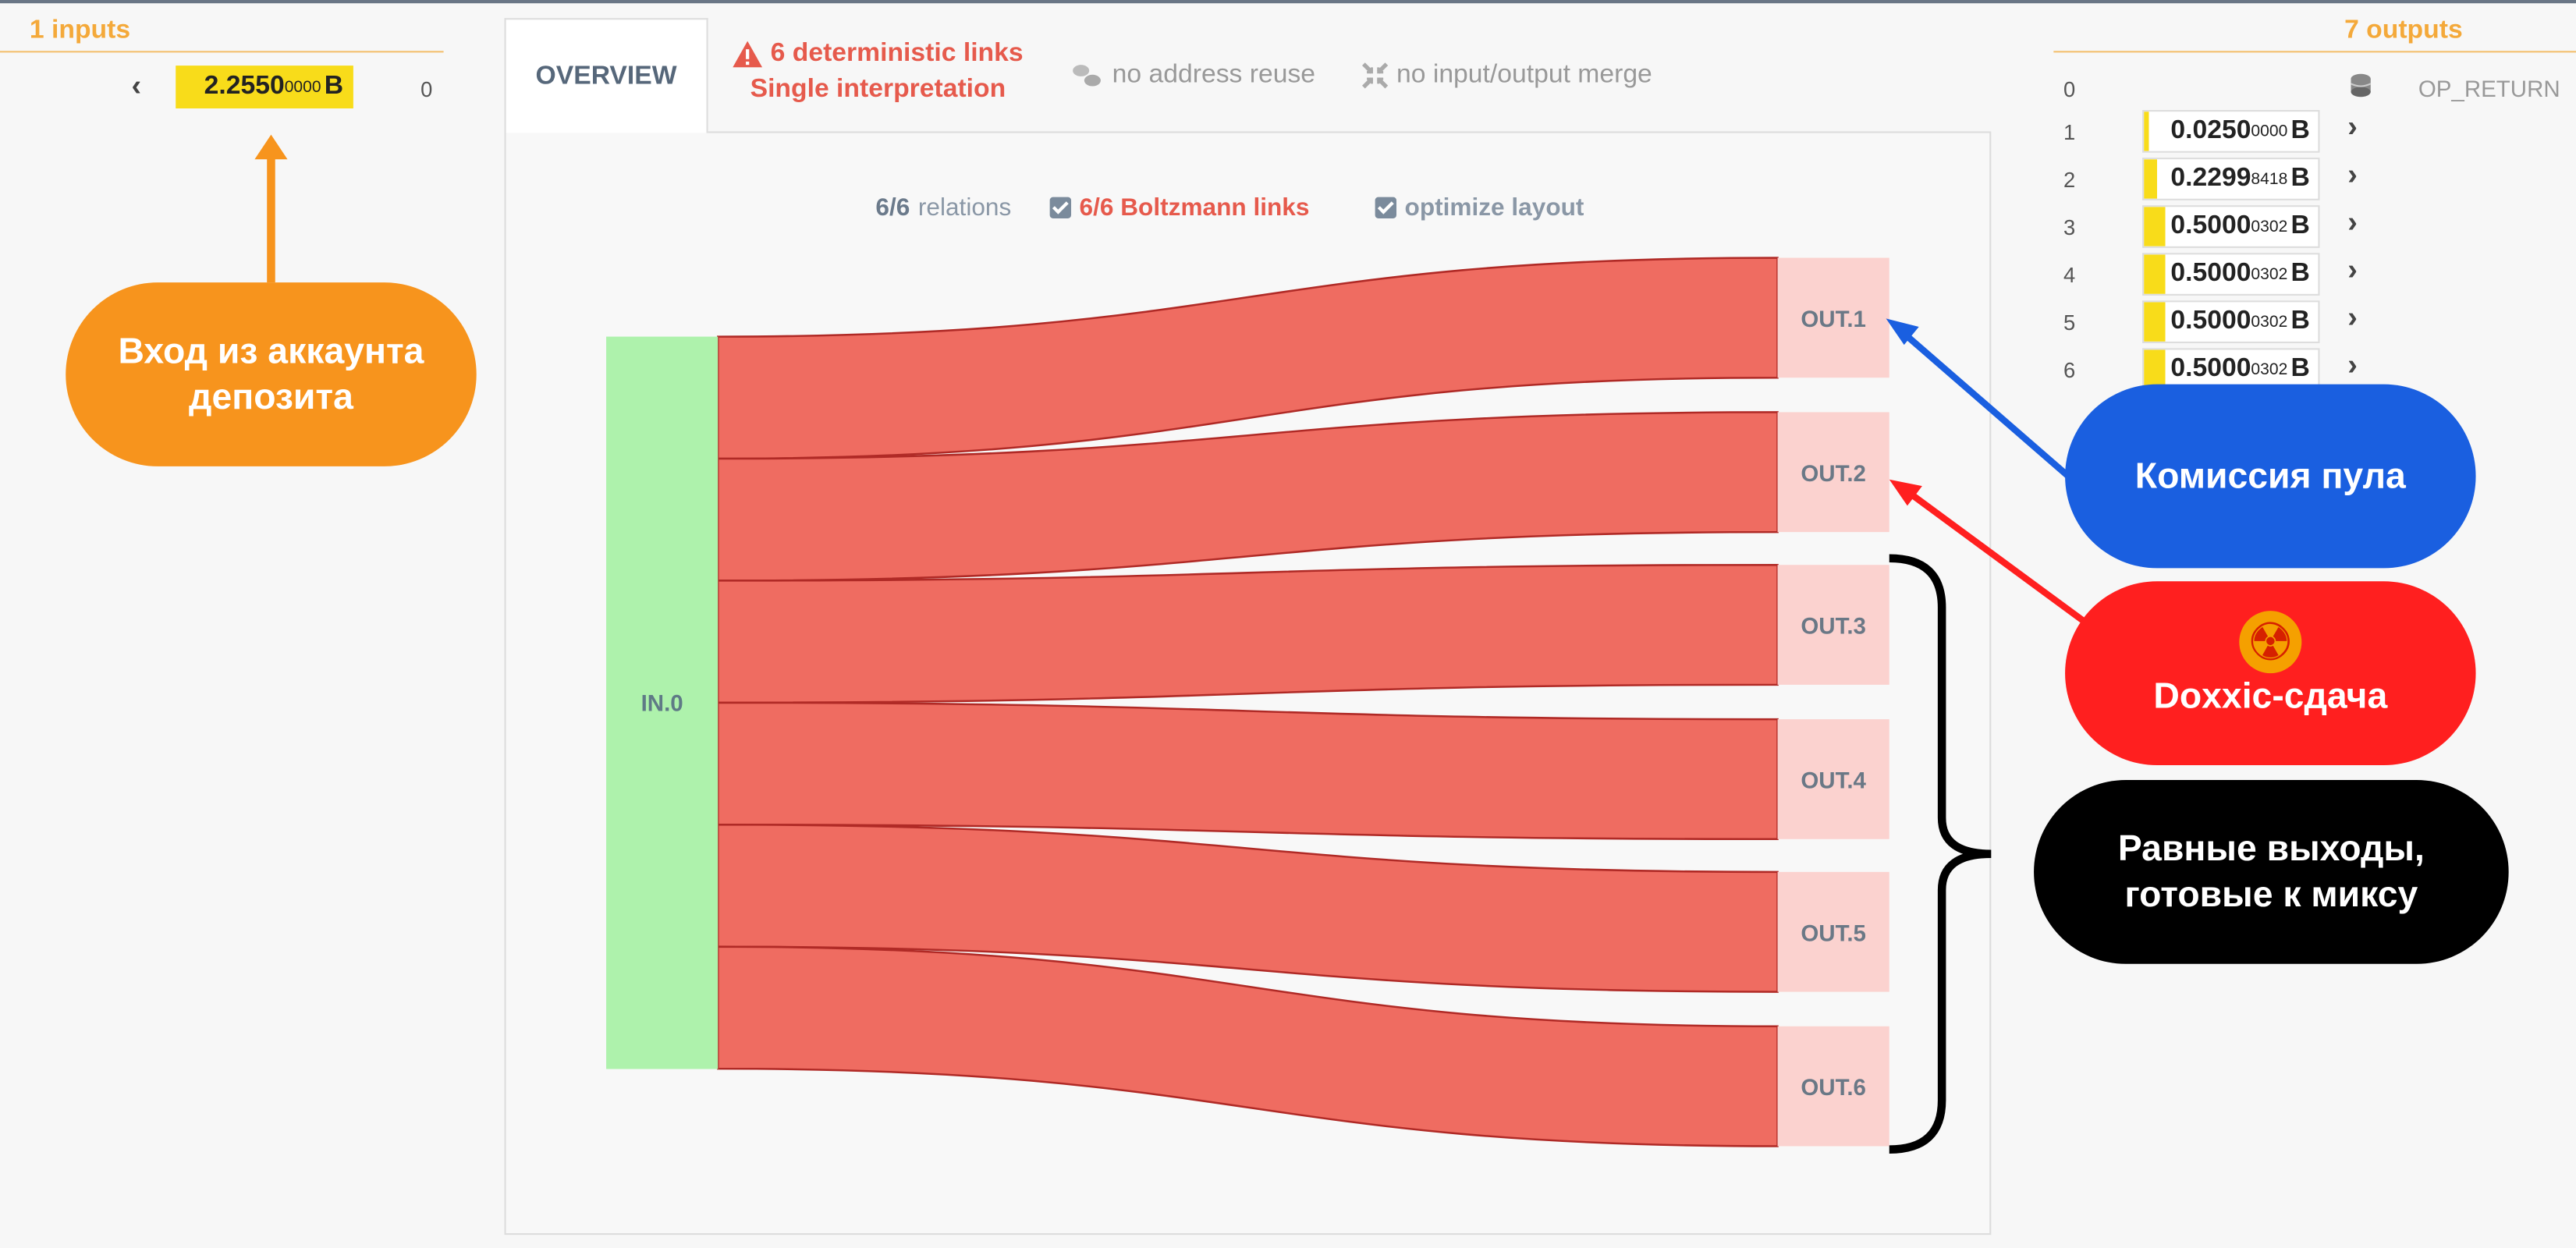 This screenshot has width=2576, height=1248. I want to click on output-index: 5, so click(2069, 323).